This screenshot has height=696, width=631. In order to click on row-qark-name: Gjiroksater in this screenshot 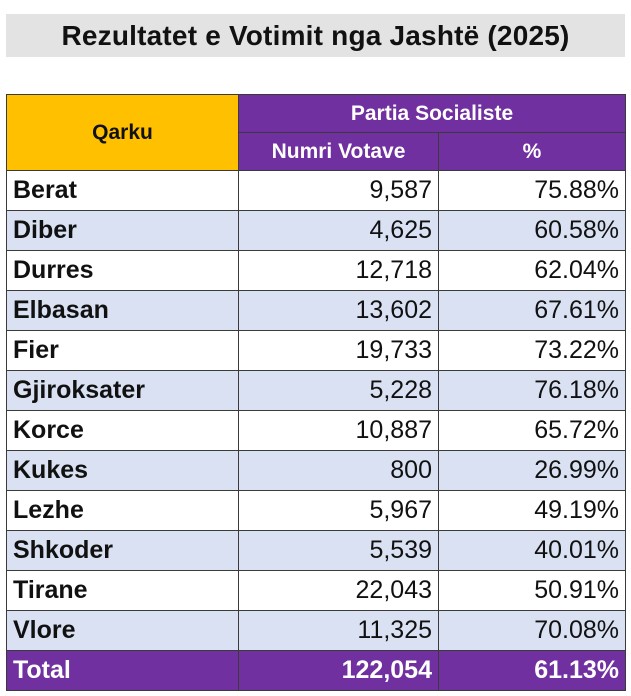, I will do `click(122, 390)`.